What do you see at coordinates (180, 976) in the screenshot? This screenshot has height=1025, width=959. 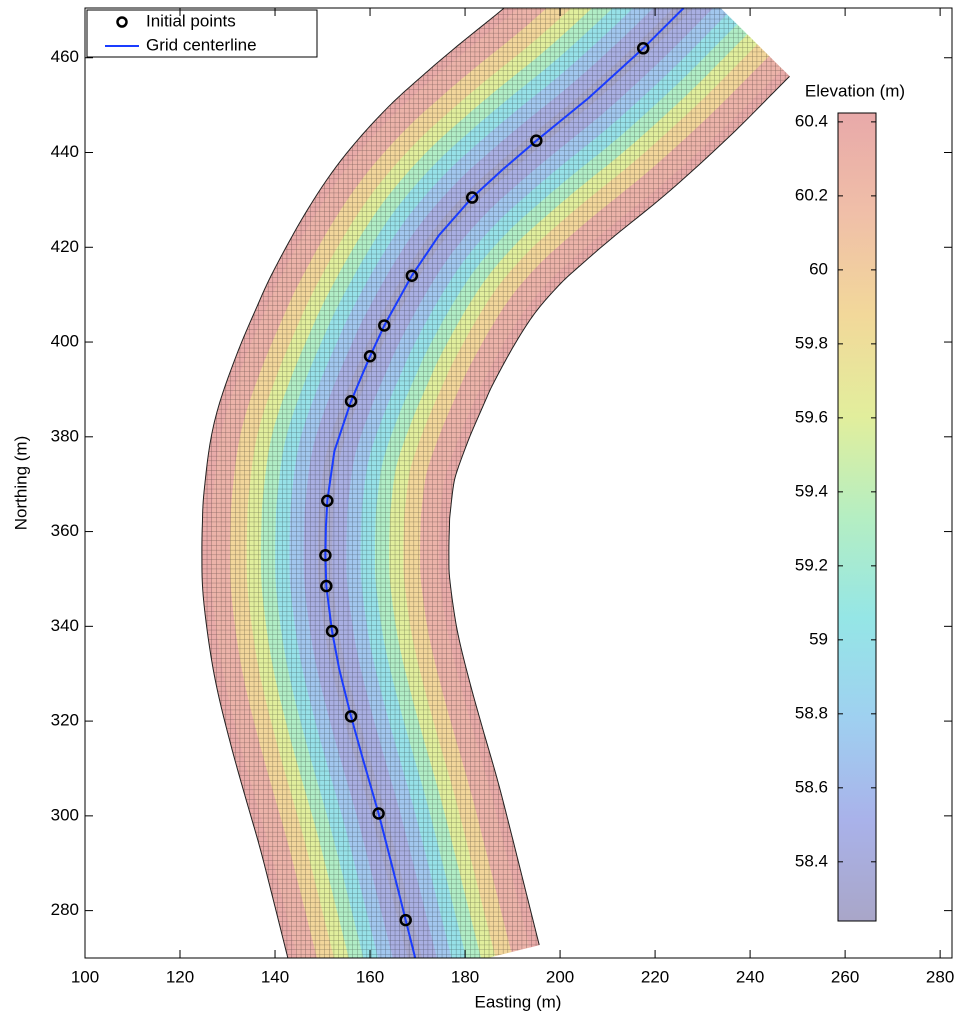 I see `x-tick-label: 120` at bounding box center [180, 976].